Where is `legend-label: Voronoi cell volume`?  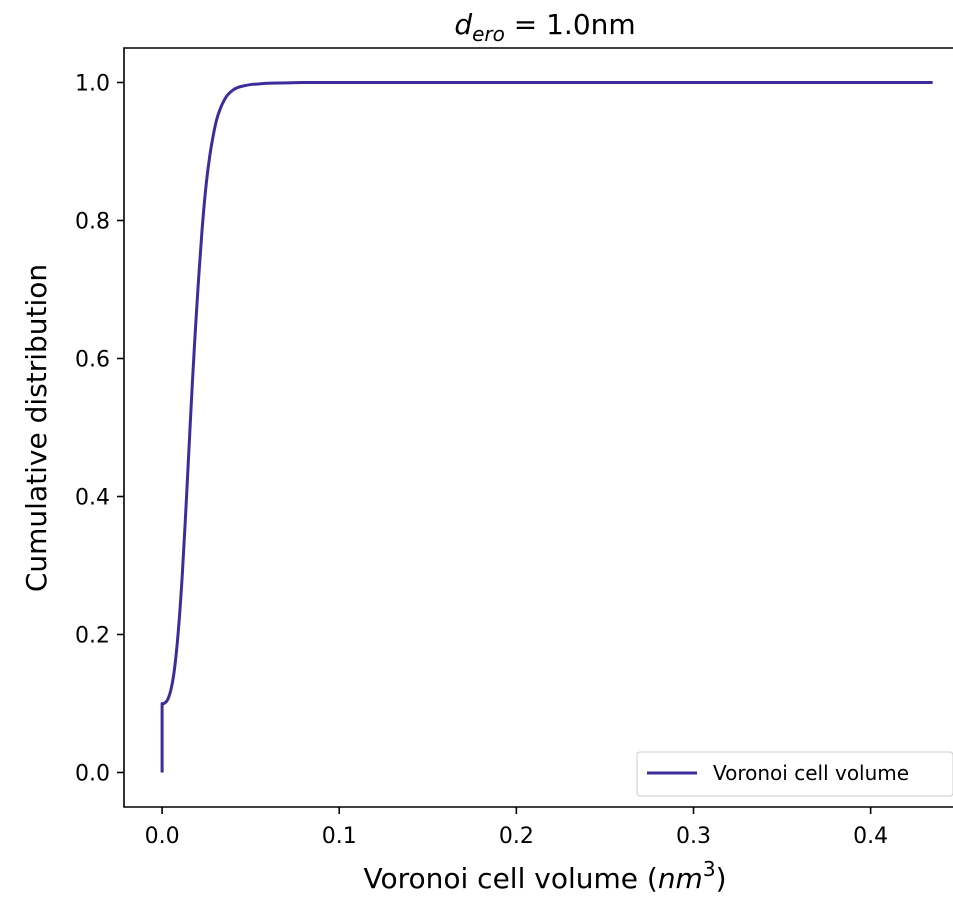
legend-label: Voronoi cell volume is located at coordinates (811, 773).